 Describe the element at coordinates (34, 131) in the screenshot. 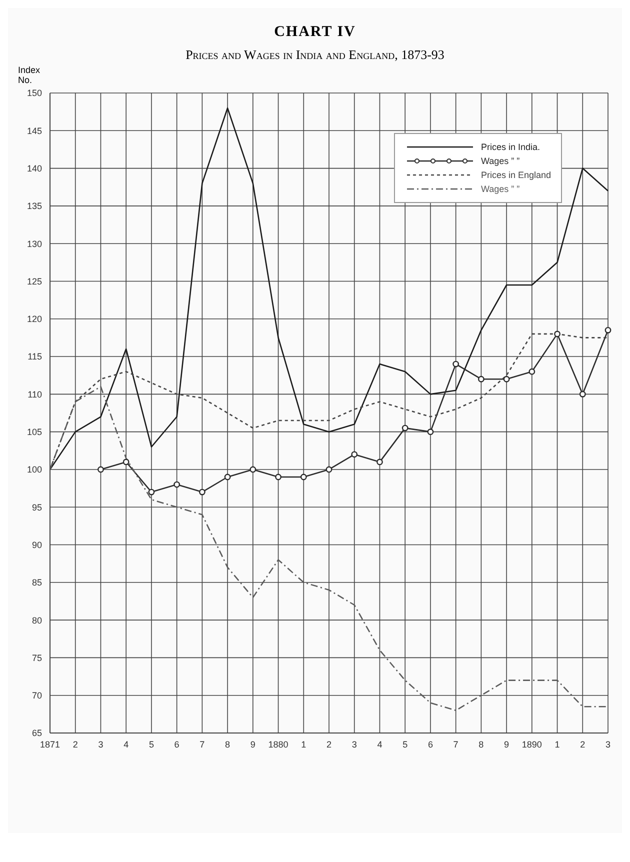

I see `y-tick-label: 145` at that location.